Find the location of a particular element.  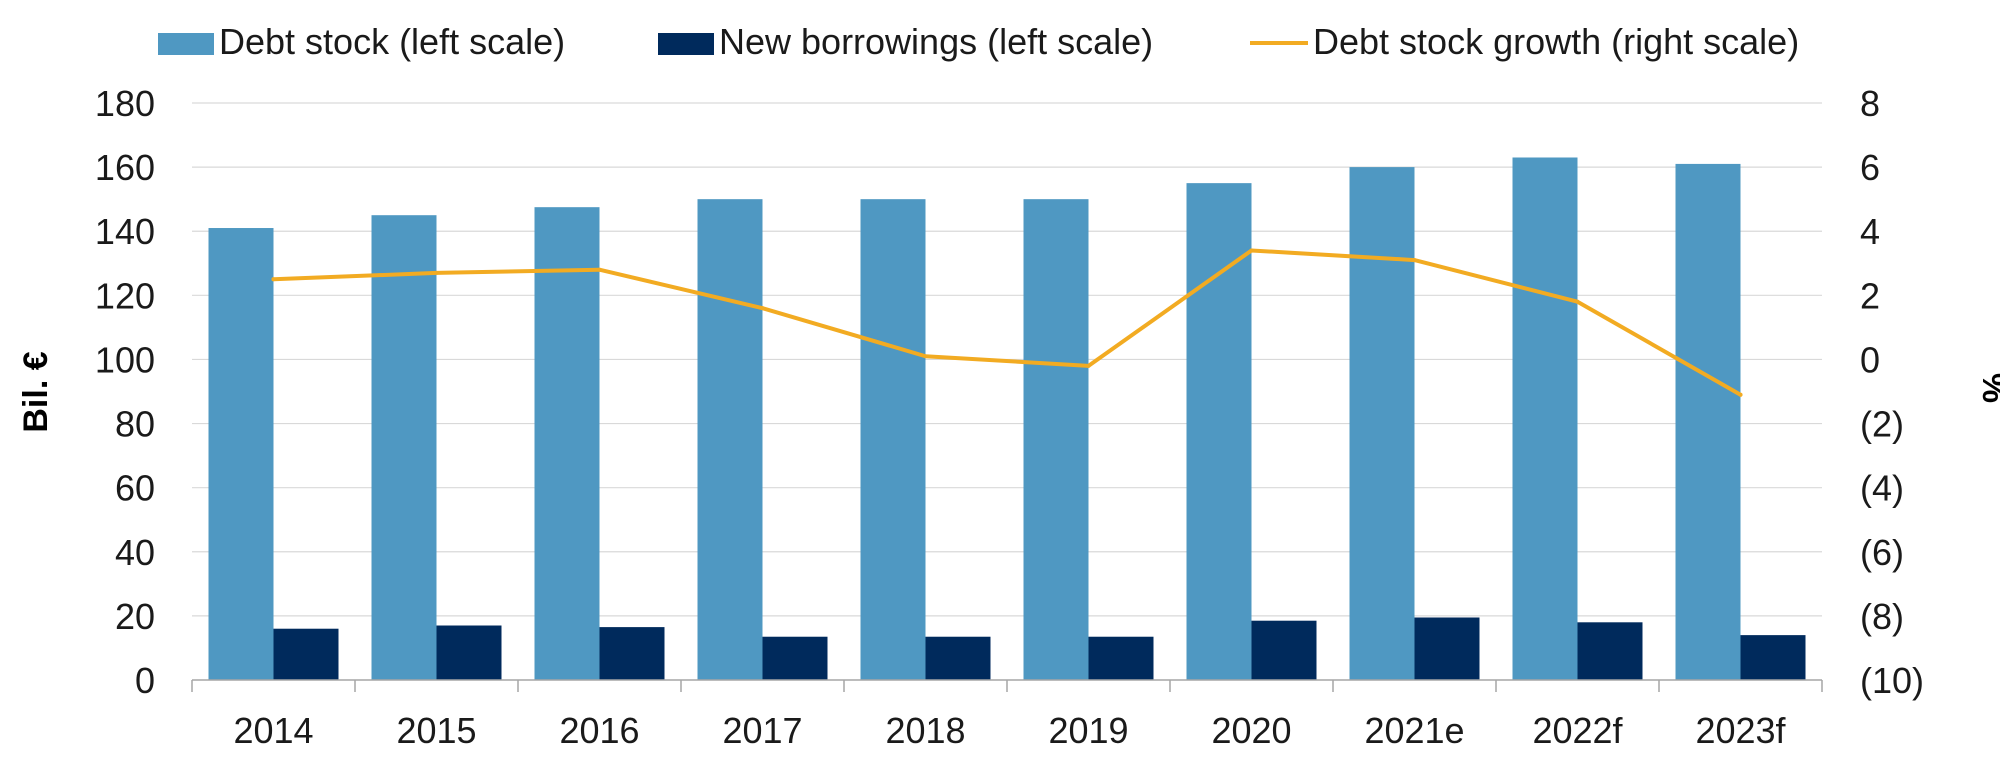

legend-label-new-borrowings: New borrowings (left scale) is located at coordinates (936, 41).